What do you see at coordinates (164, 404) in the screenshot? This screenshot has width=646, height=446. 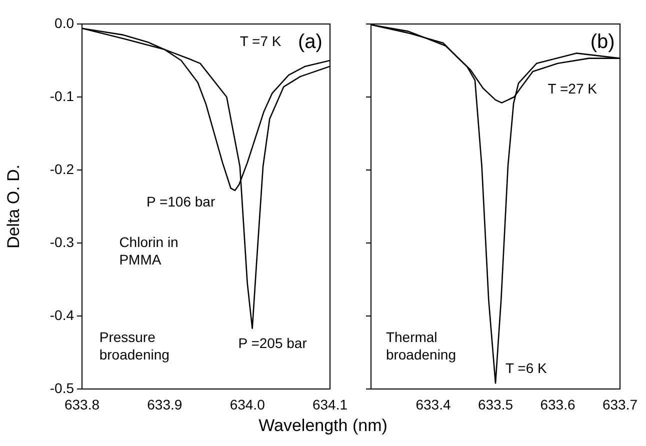 I see `x-tick-label: 633.9` at bounding box center [164, 404].